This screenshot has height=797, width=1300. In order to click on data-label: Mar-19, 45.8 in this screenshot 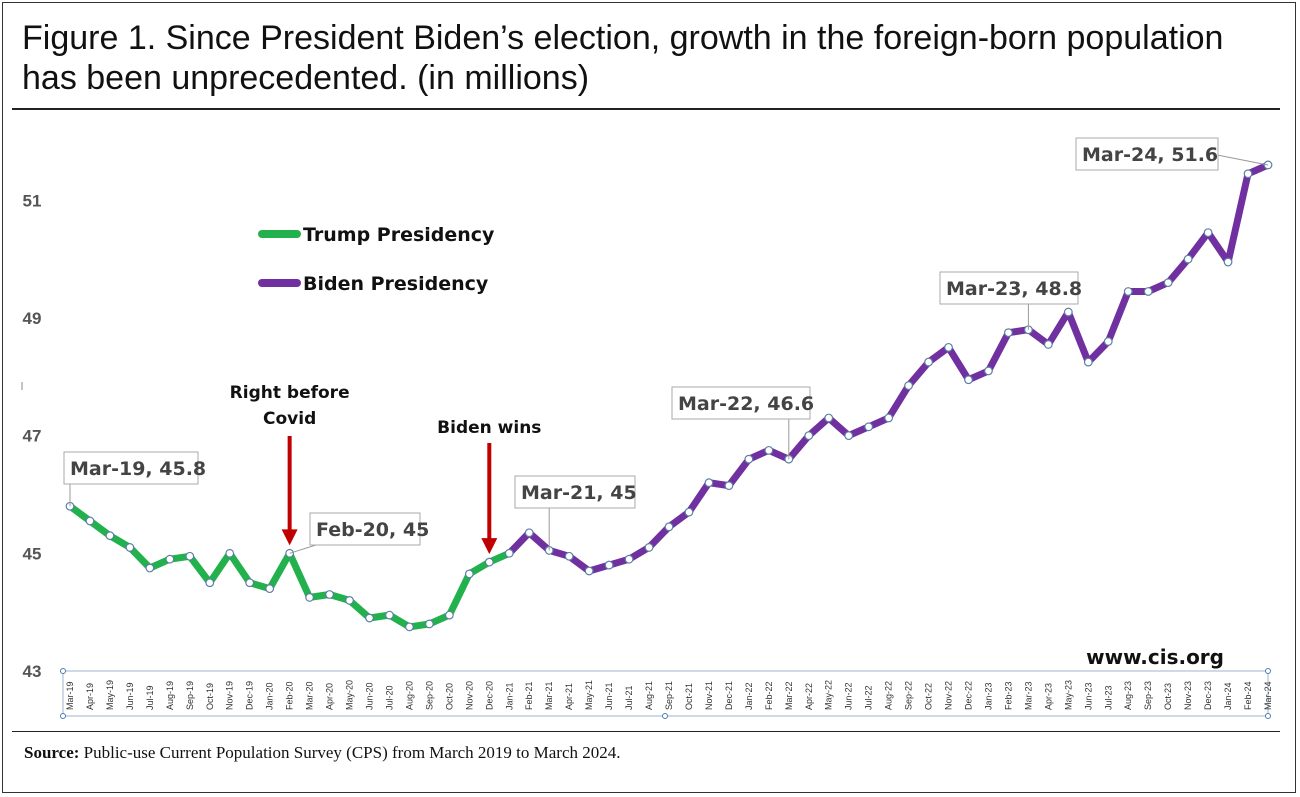, I will do `click(138, 469)`.